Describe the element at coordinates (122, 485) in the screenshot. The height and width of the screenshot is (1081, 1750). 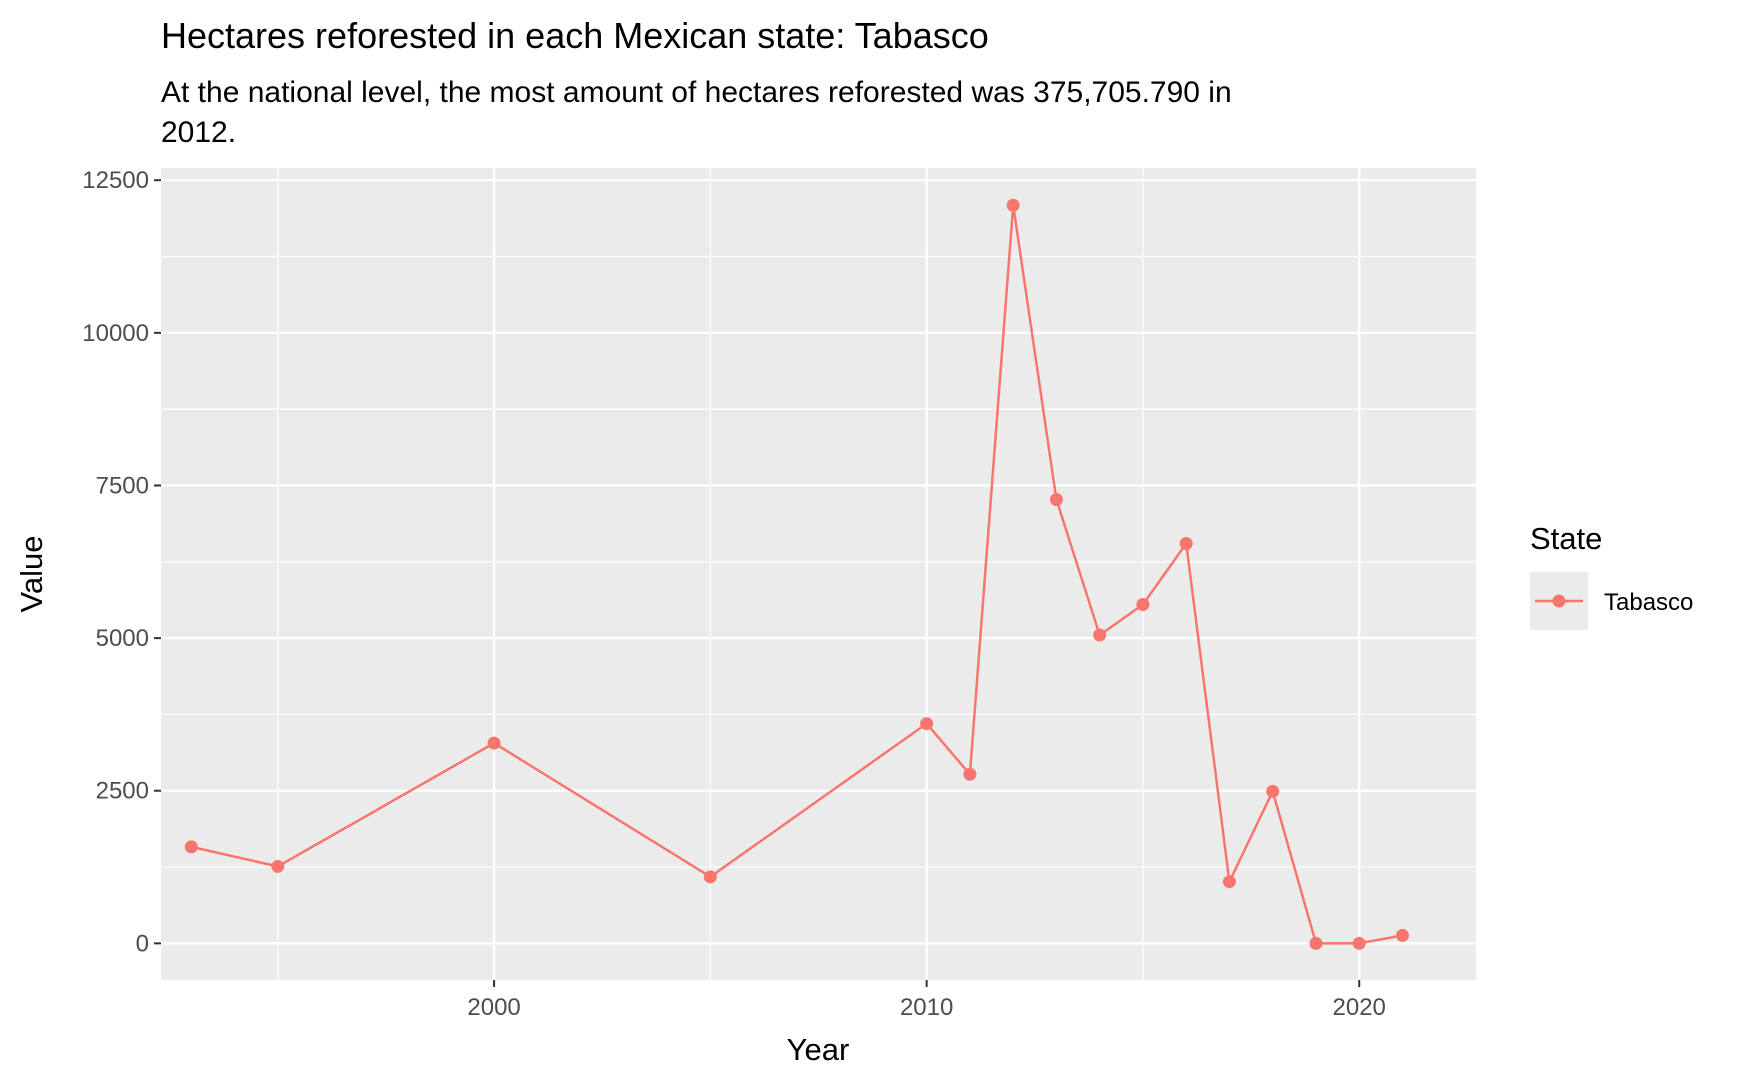
I see `y-tick-label: 7500` at that location.